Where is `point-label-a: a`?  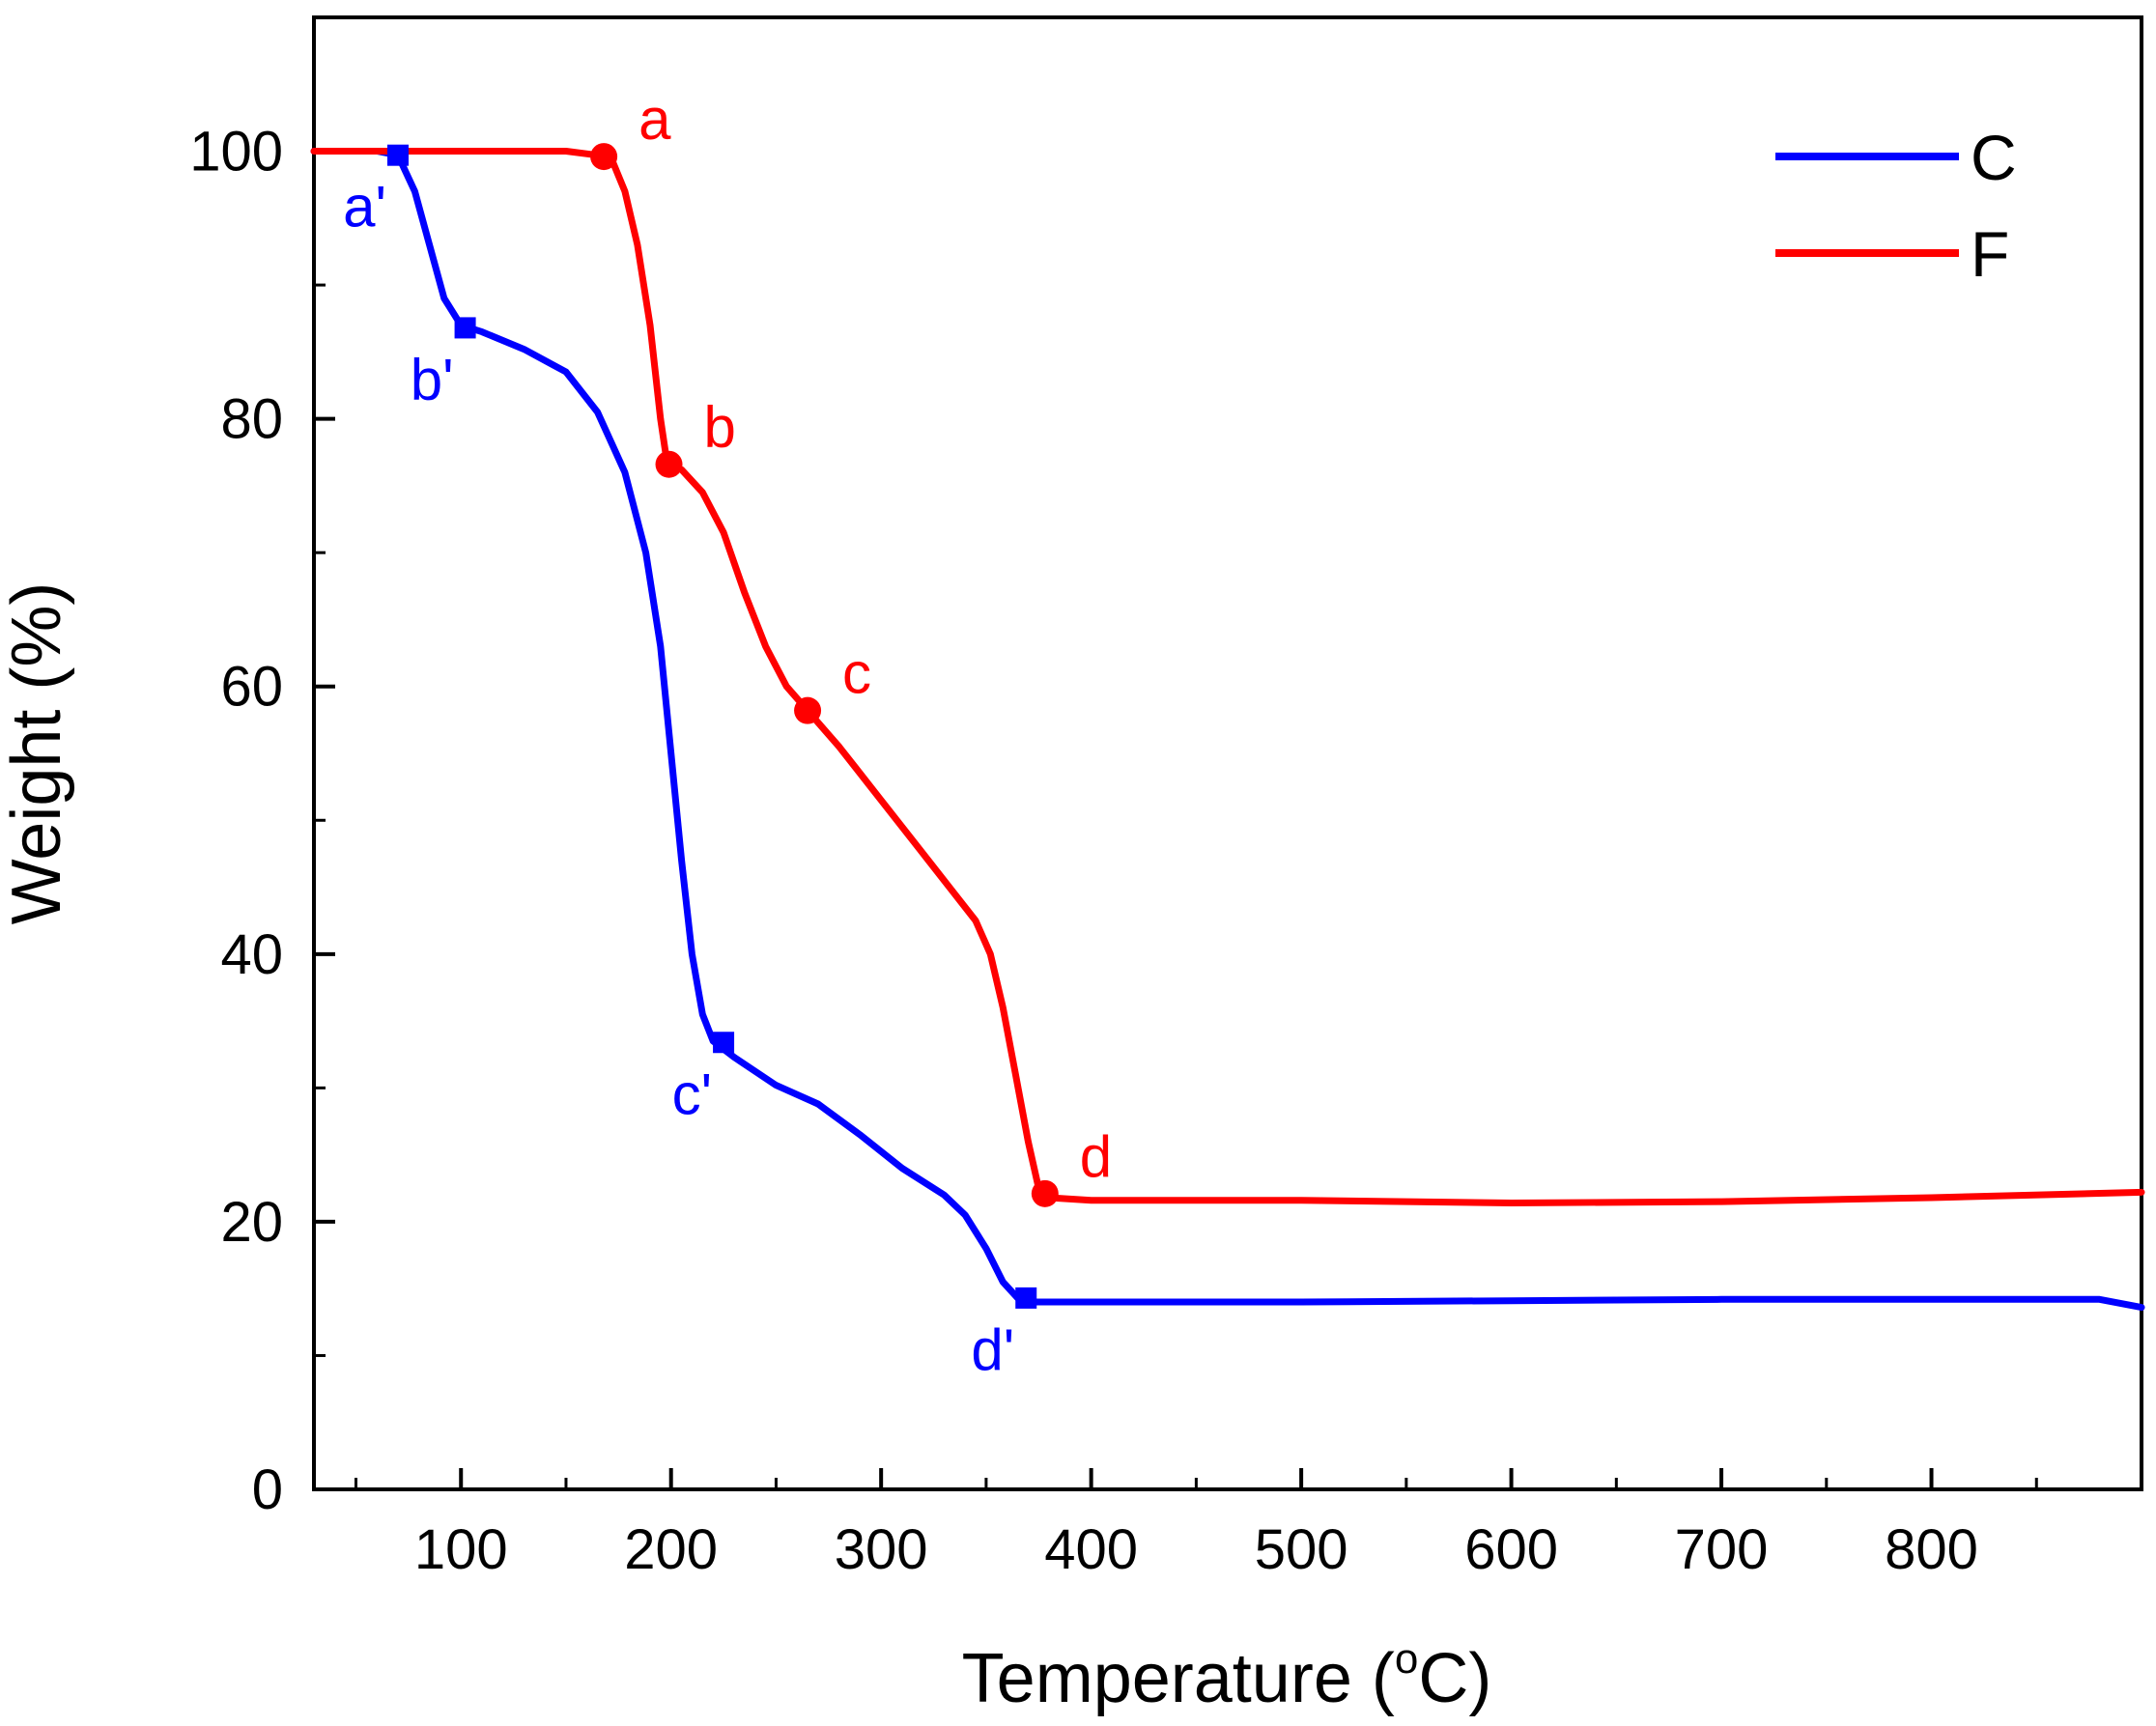
point-label-a: a is located at coordinates (654, 119).